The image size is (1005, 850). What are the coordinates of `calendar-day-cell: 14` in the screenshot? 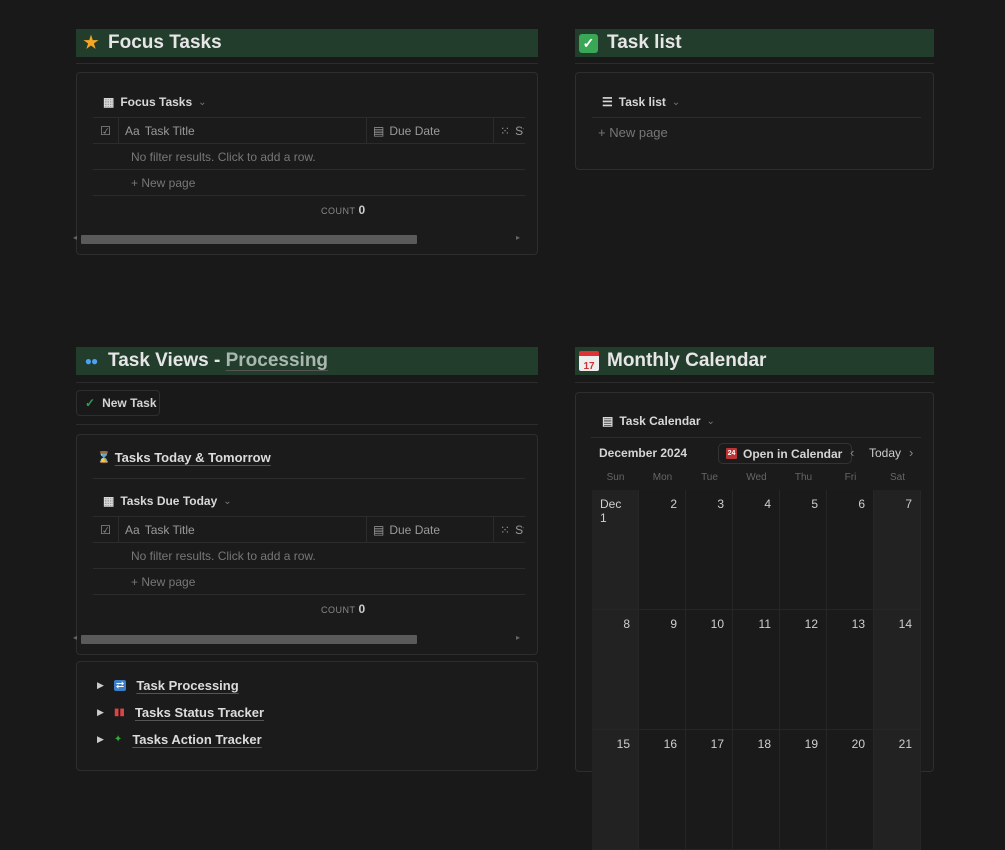 It's located at (897, 670).